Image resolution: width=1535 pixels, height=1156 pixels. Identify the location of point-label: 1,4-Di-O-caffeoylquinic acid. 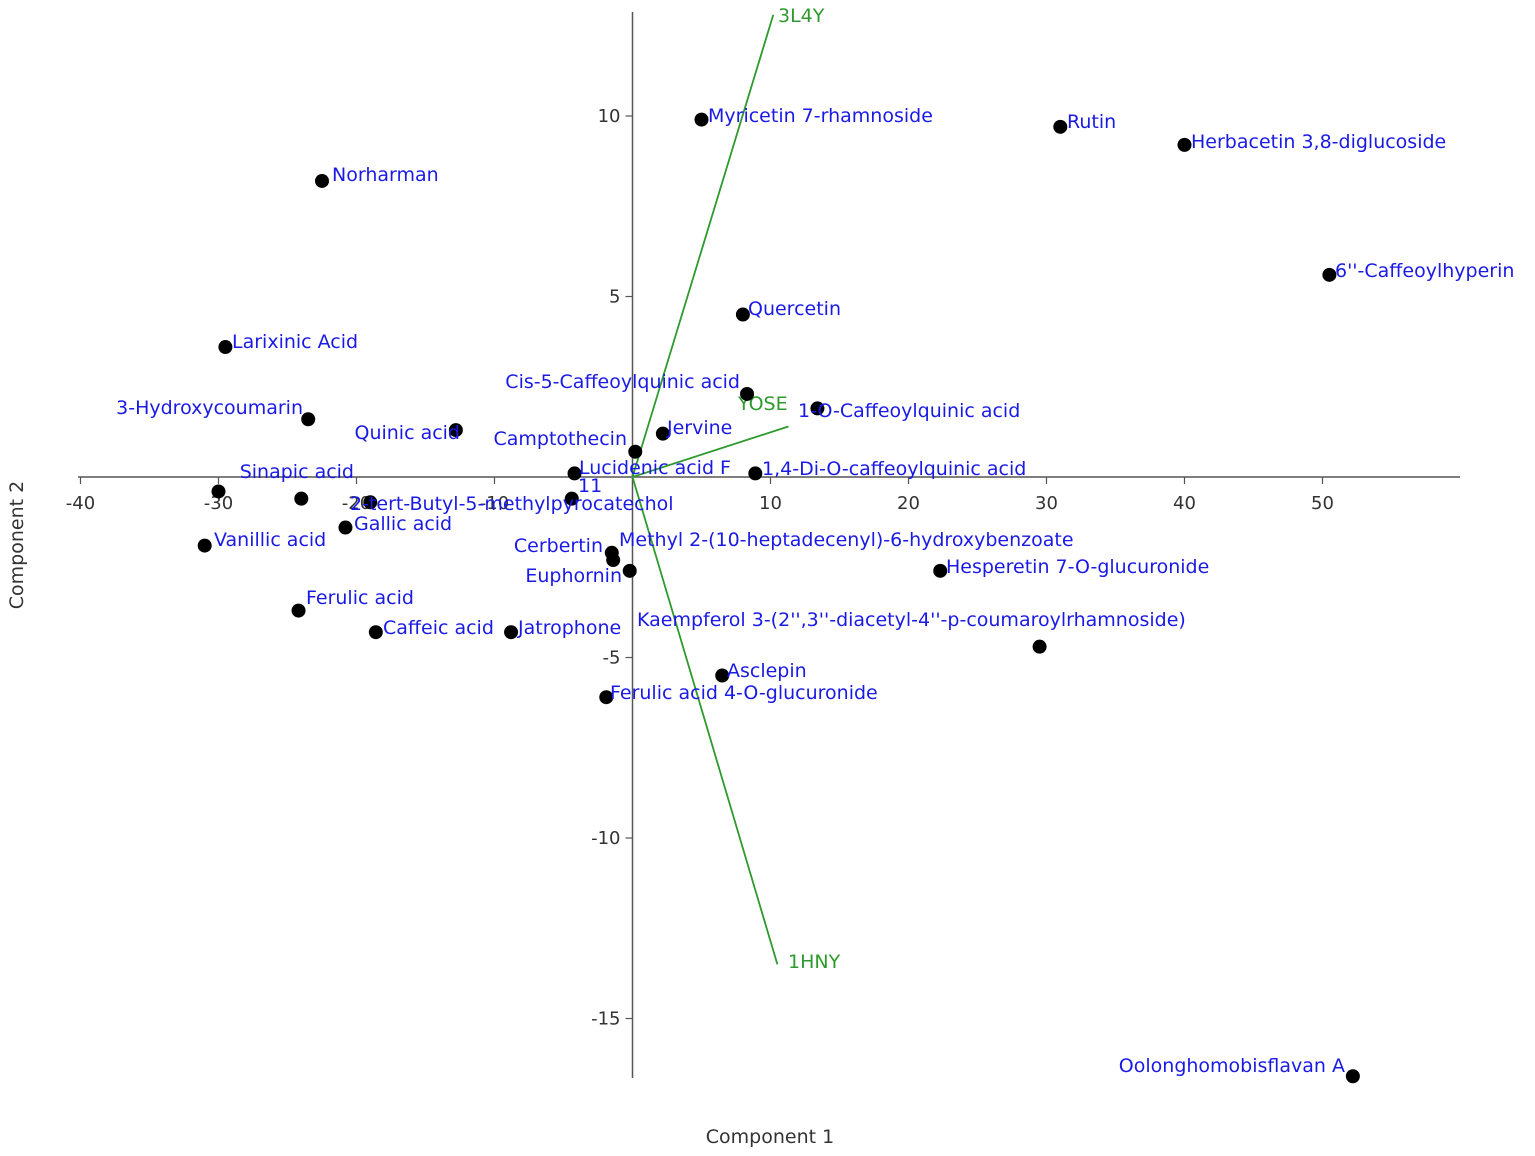
(894, 469).